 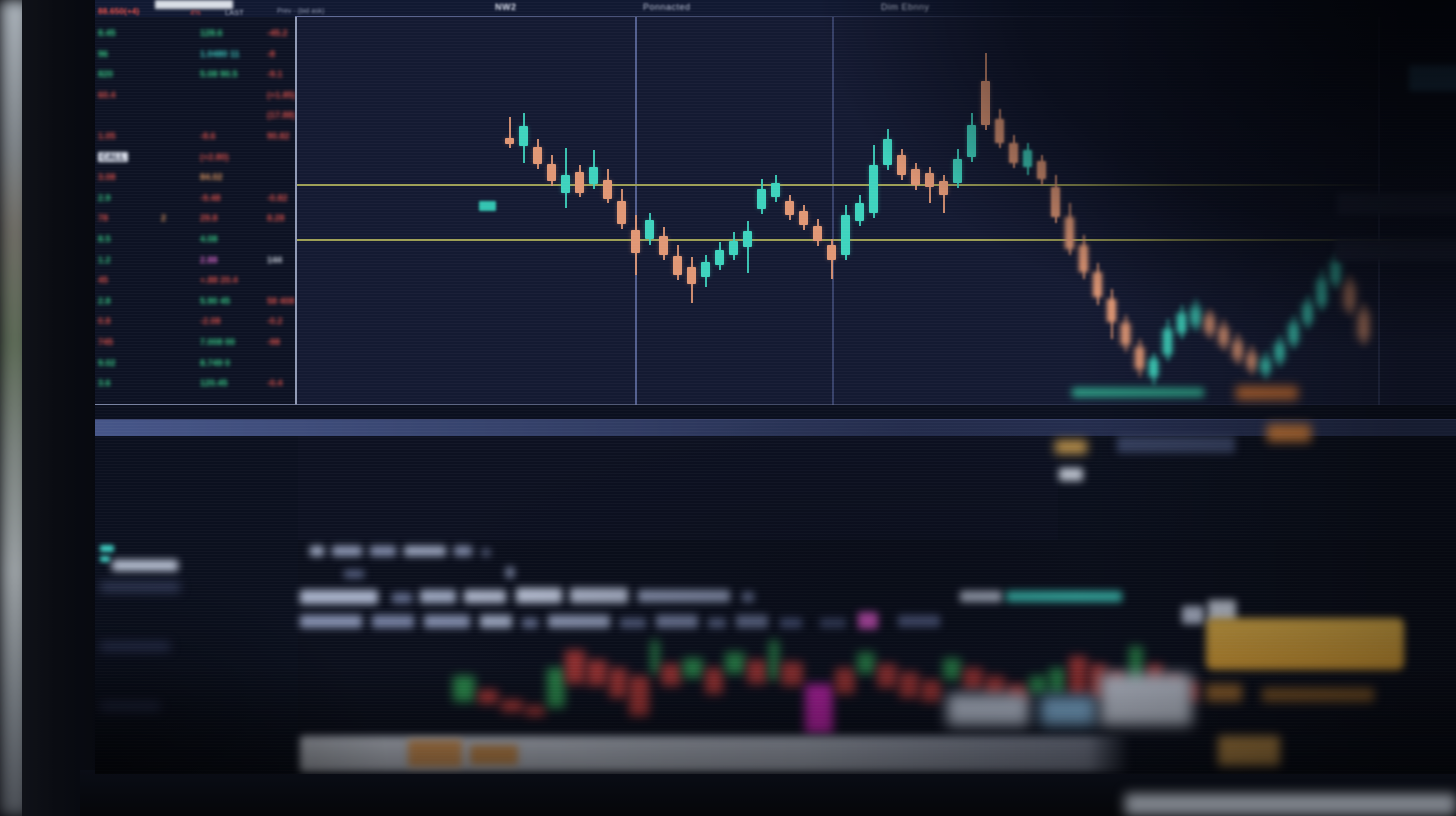 What do you see at coordinates (219, 74) in the screenshot?
I see `watchlist-cell: 5.08 90.5` at bounding box center [219, 74].